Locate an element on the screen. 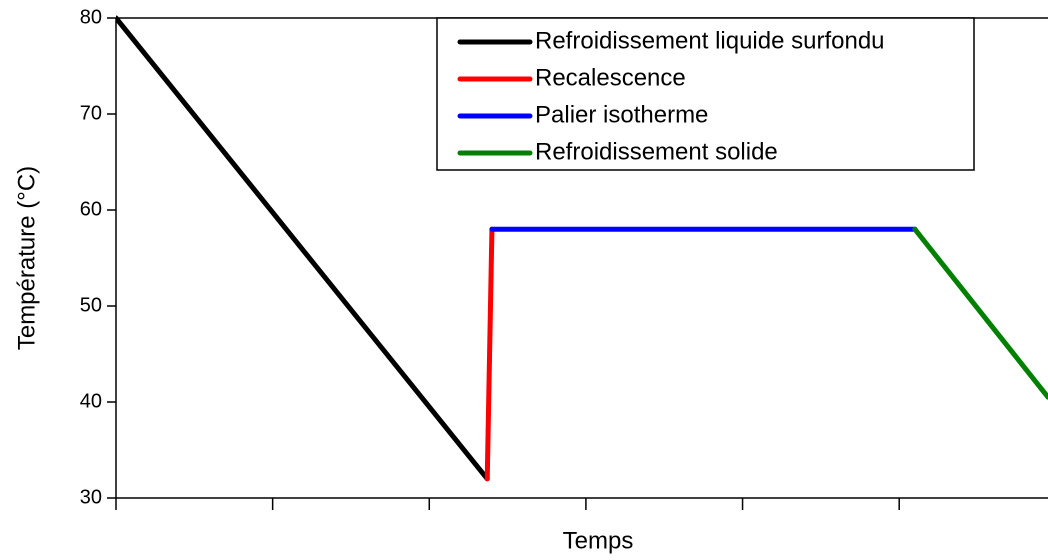 This screenshot has height=560, width=1048. legend-label: Recalescence is located at coordinates (610, 77).